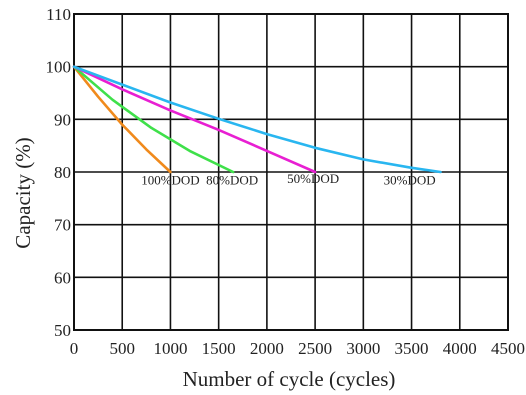  I want to click on y-tick-label-70: 70, so click(62, 225).